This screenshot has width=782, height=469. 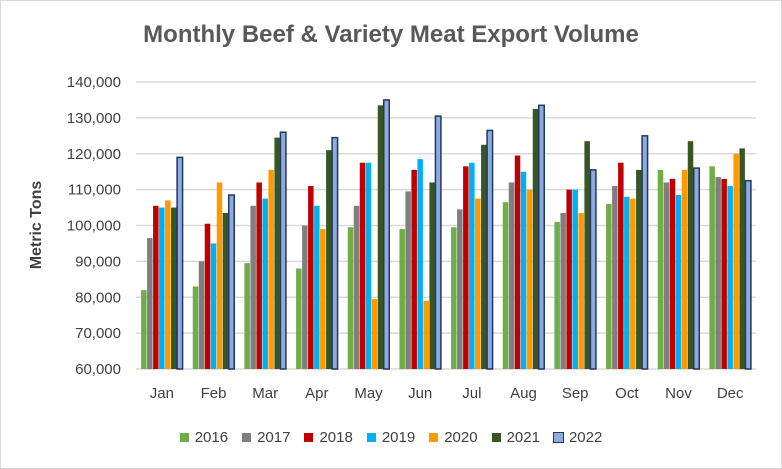 What do you see at coordinates (511, 275) in the screenshot?
I see `bar-2017-Aug` at bounding box center [511, 275].